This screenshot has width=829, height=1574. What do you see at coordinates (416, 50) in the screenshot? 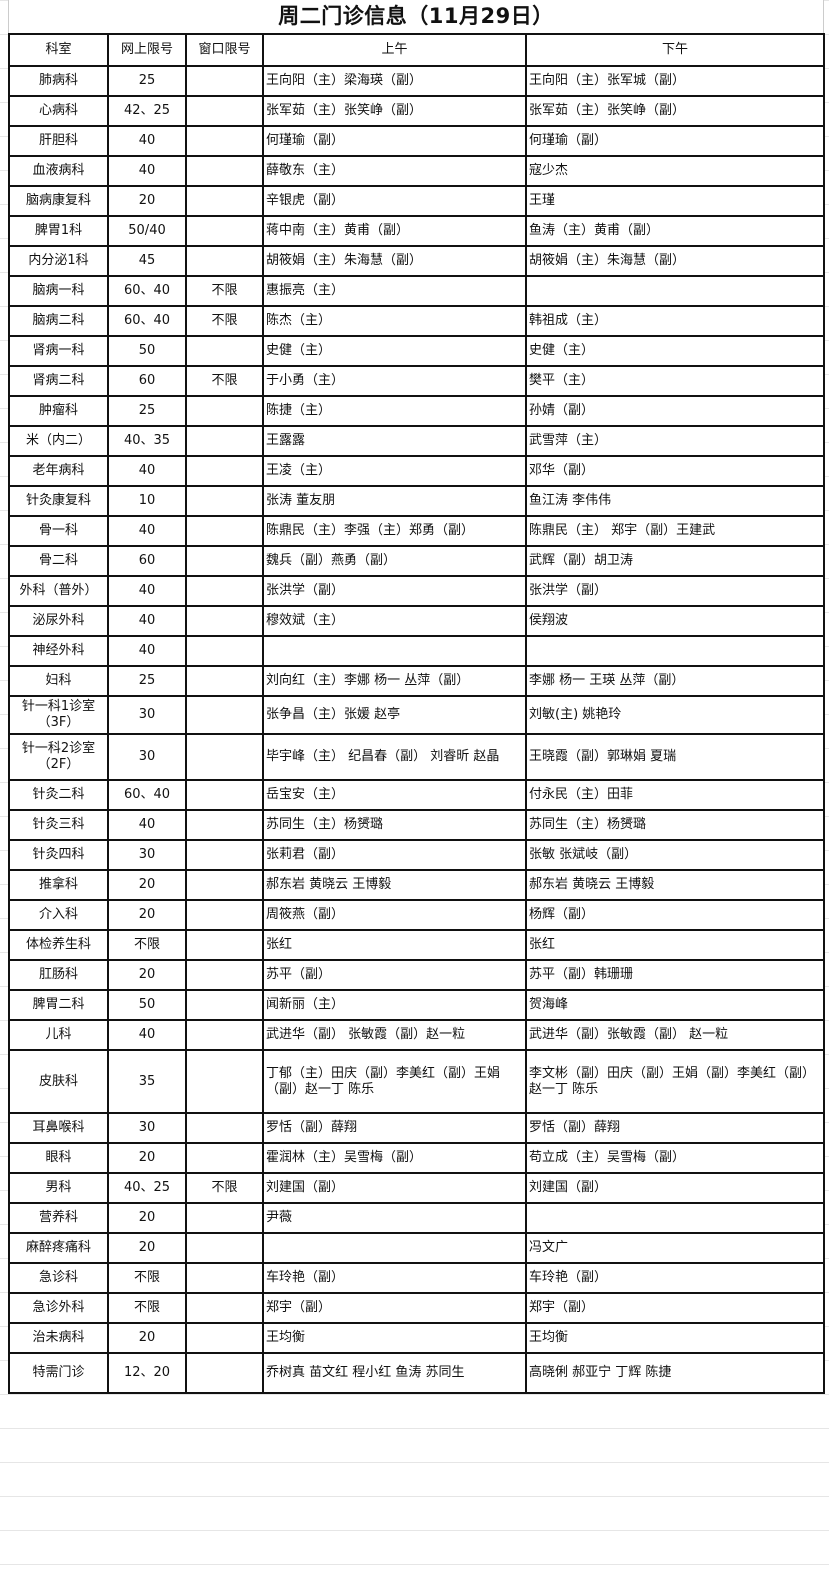
I see `header-row: 科室 网上限号 窗口限号 上午 下午` at bounding box center [416, 50].